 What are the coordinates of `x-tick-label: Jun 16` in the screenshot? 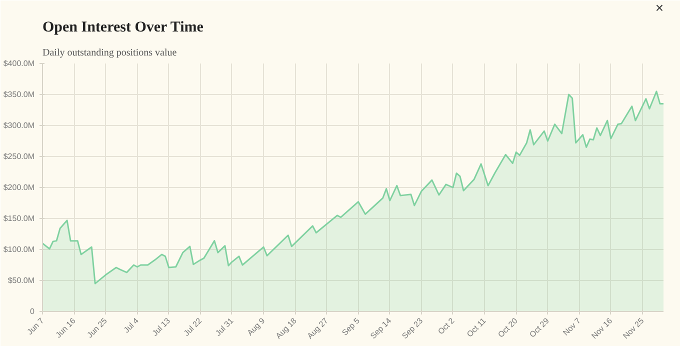 It's located at (66, 328).